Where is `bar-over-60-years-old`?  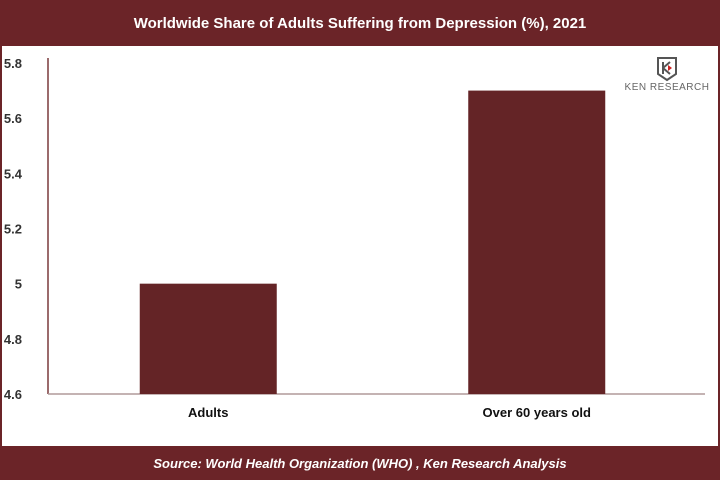 bar-over-60-years-old is located at coordinates (537, 242).